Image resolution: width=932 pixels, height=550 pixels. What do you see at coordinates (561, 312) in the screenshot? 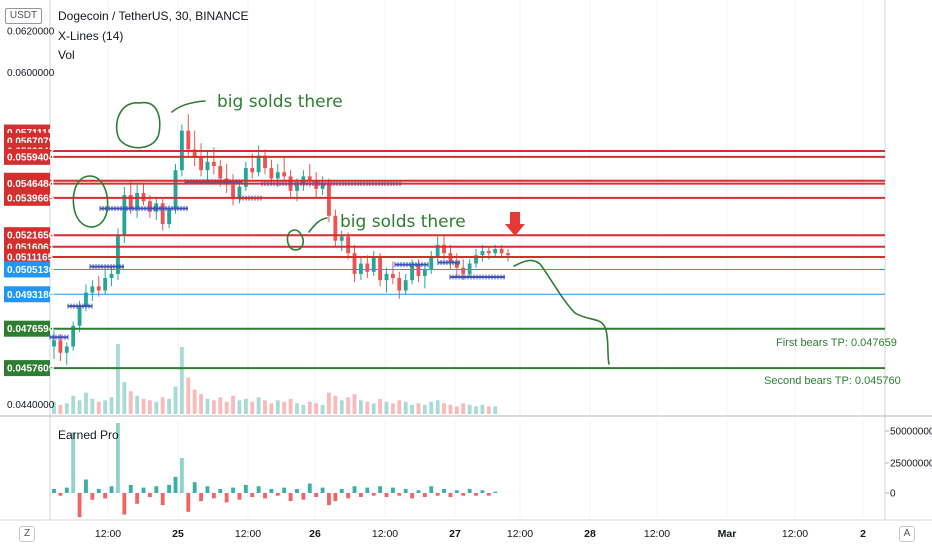
I see `forecast-curve` at bounding box center [561, 312].